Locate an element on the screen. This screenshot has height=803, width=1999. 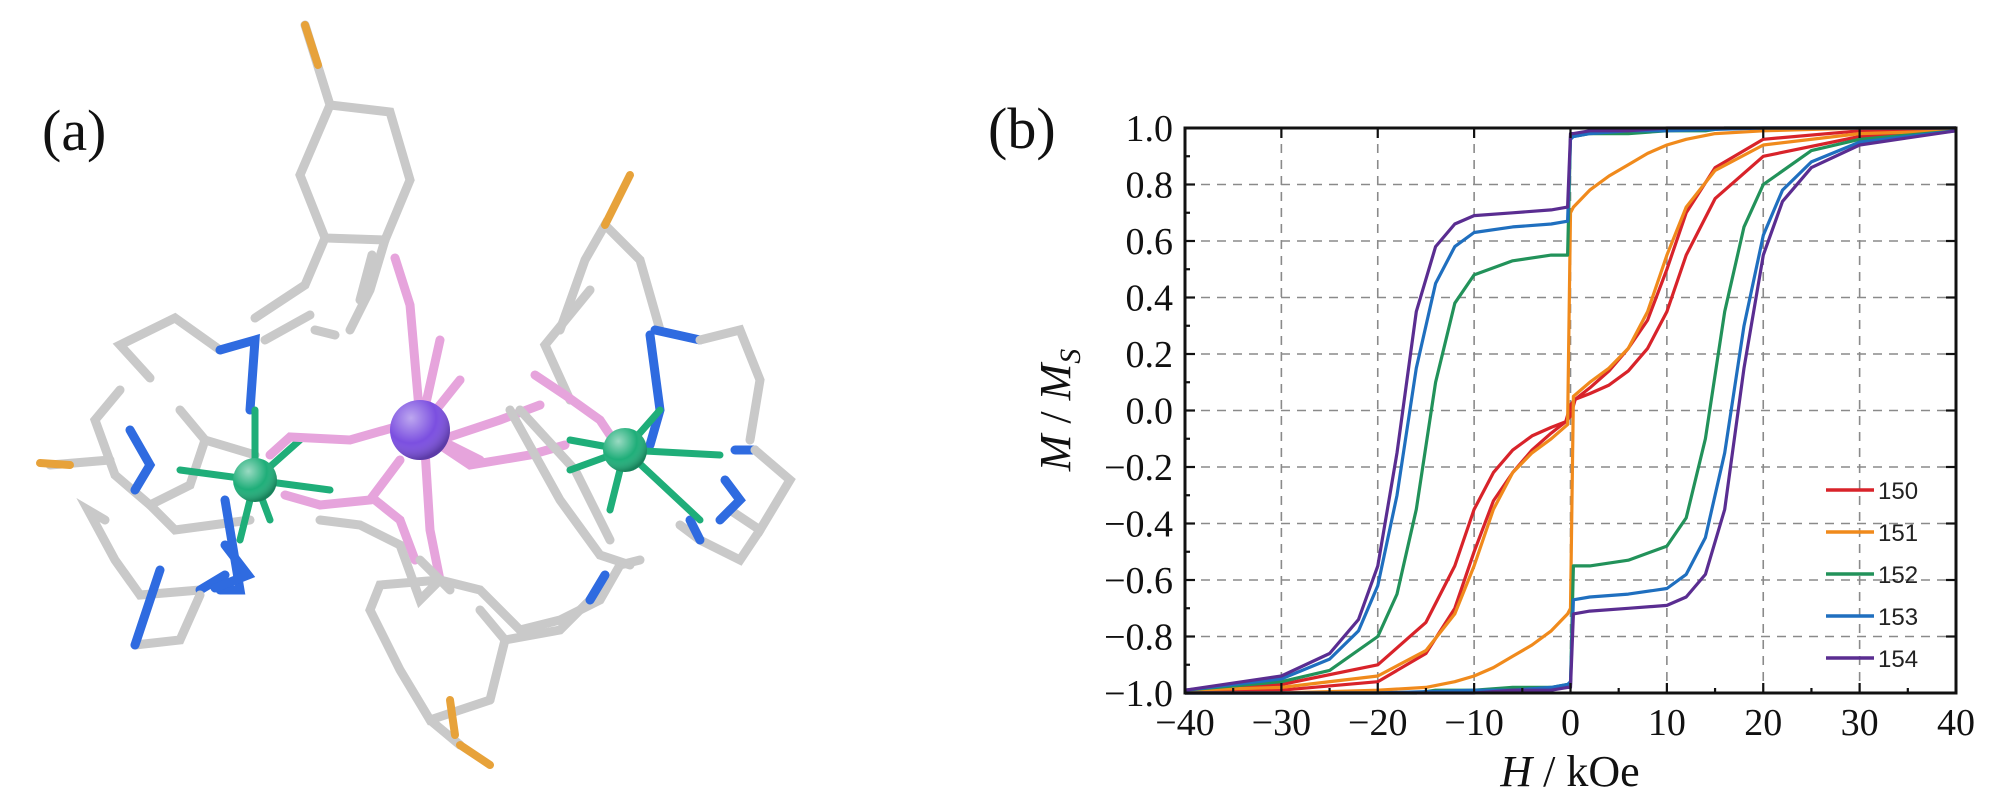
x-tick-label: −10 is located at coordinates (1473, 723).